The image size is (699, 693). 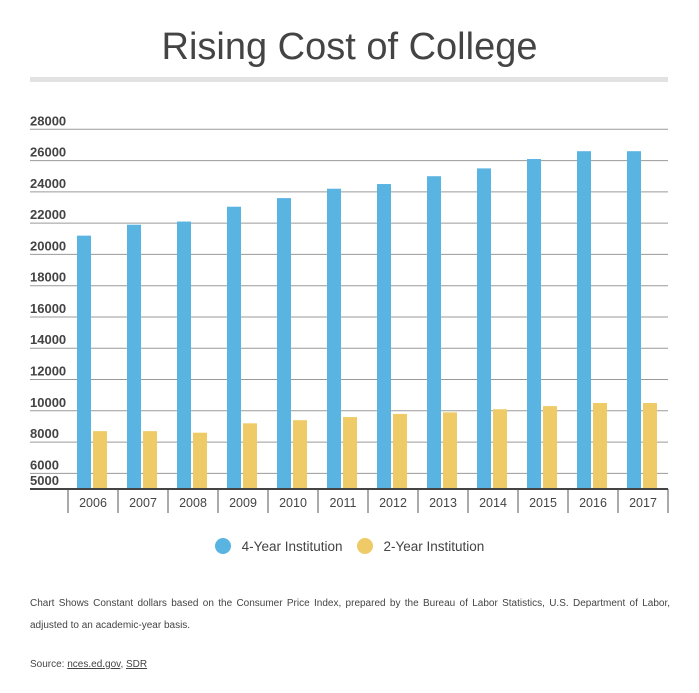 I want to click on bar-2-year-2016, so click(x=600, y=445).